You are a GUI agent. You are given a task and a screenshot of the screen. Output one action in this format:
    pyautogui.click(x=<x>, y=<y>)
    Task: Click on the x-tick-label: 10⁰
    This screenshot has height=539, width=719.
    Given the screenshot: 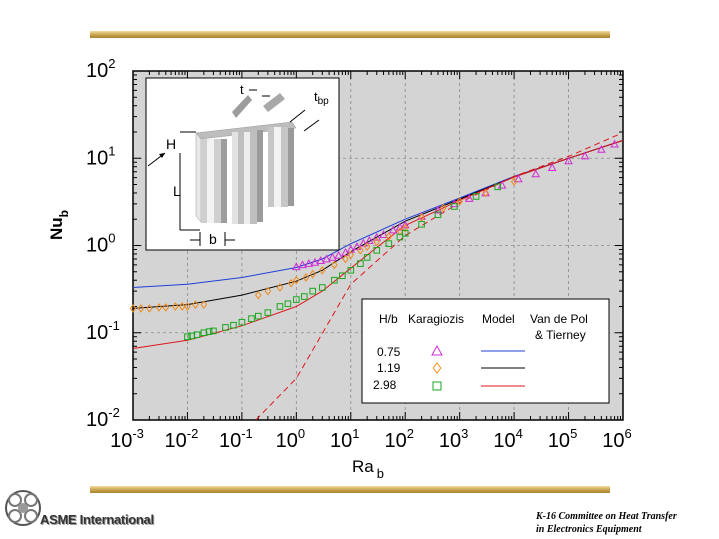 What is the action you would take?
    pyautogui.click(x=290, y=439)
    